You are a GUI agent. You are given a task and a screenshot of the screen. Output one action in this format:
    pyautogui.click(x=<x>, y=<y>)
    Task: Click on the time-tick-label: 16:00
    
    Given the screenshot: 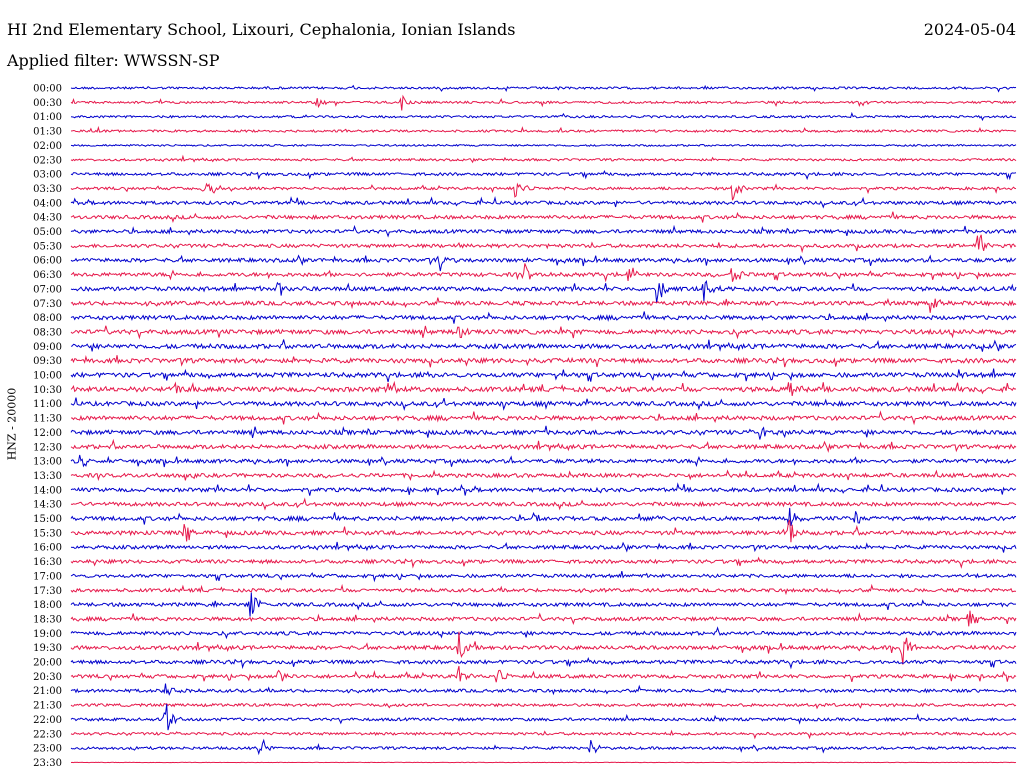 What is the action you would take?
    pyautogui.click(x=47, y=548)
    